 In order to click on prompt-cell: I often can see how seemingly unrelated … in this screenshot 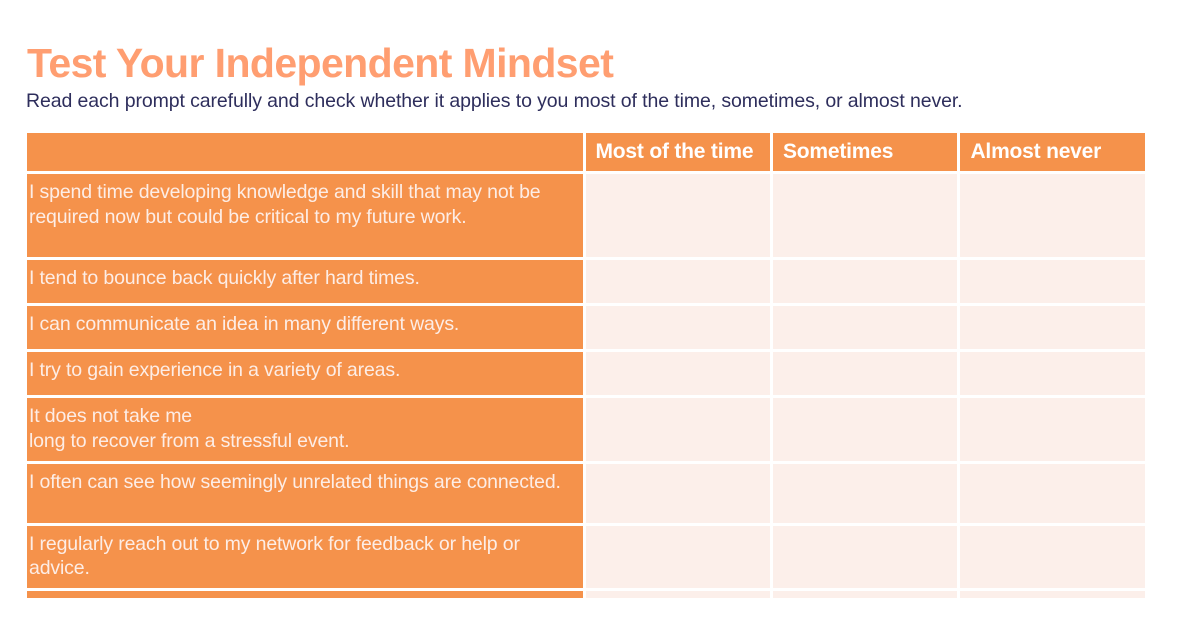, I will do `click(305, 493)`.